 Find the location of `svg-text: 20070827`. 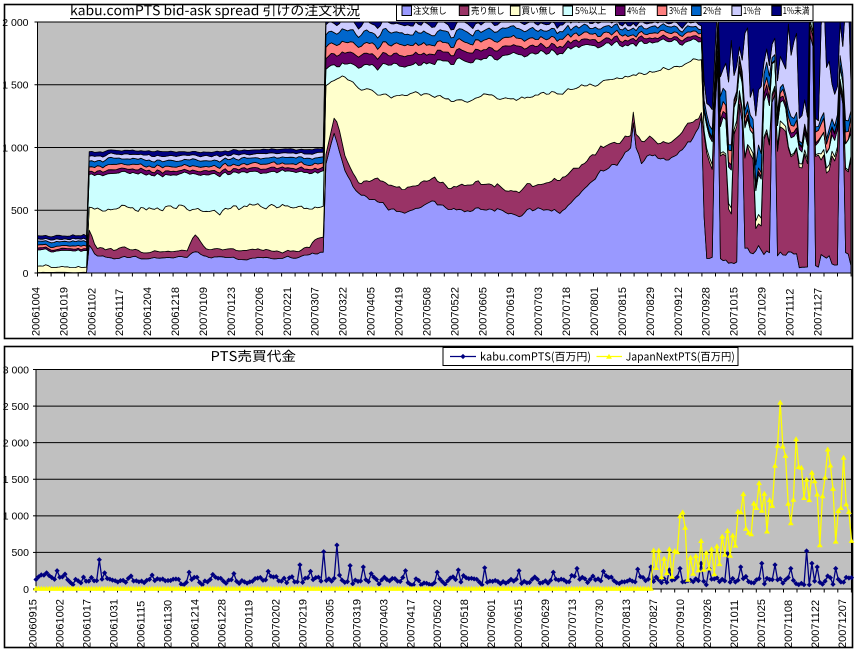

svg-text: 20070827 is located at coordinates (654, 623).